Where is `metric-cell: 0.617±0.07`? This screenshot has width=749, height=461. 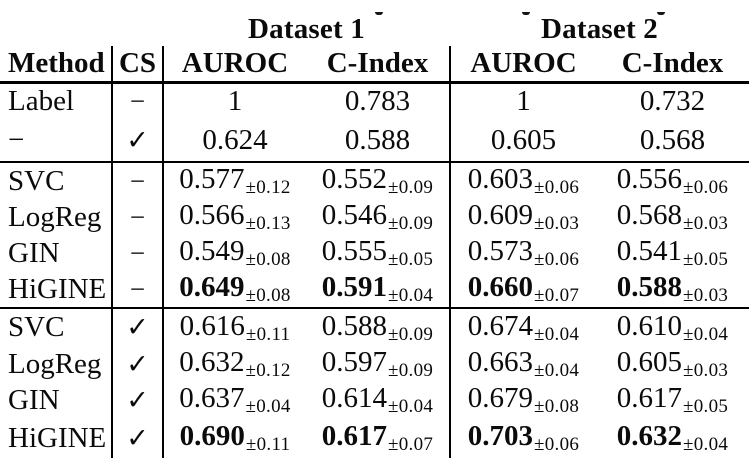
metric-cell: 0.617±0.07 is located at coordinates (378, 438).